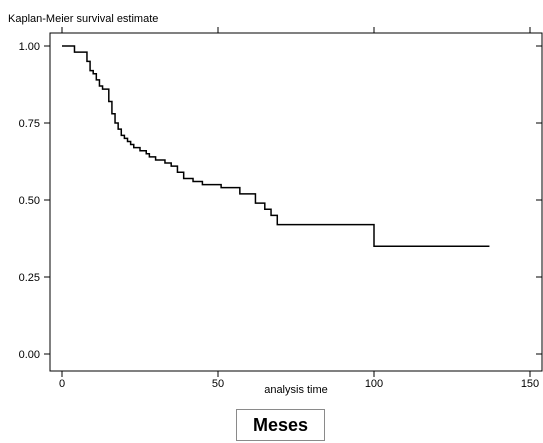 The height and width of the screenshot is (443, 543). I want to click on caption-box: Meses, so click(280, 425).